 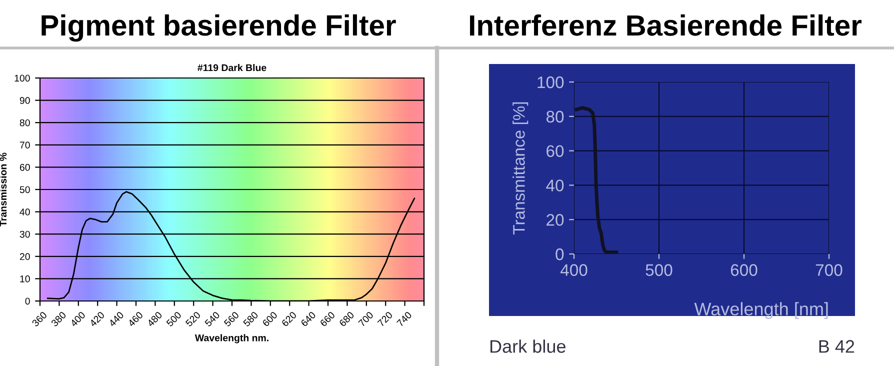 What do you see at coordinates (25, 100) in the screenshot?
I see `y-tick-label: 90` at bounding box center [25, 100].